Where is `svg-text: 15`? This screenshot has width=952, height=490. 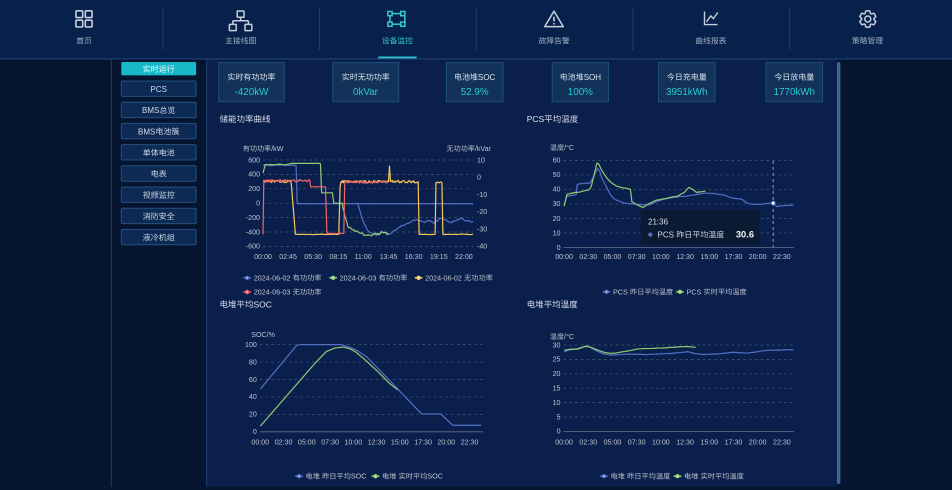 svg-text: 15 is located at coordinates (557, 389).